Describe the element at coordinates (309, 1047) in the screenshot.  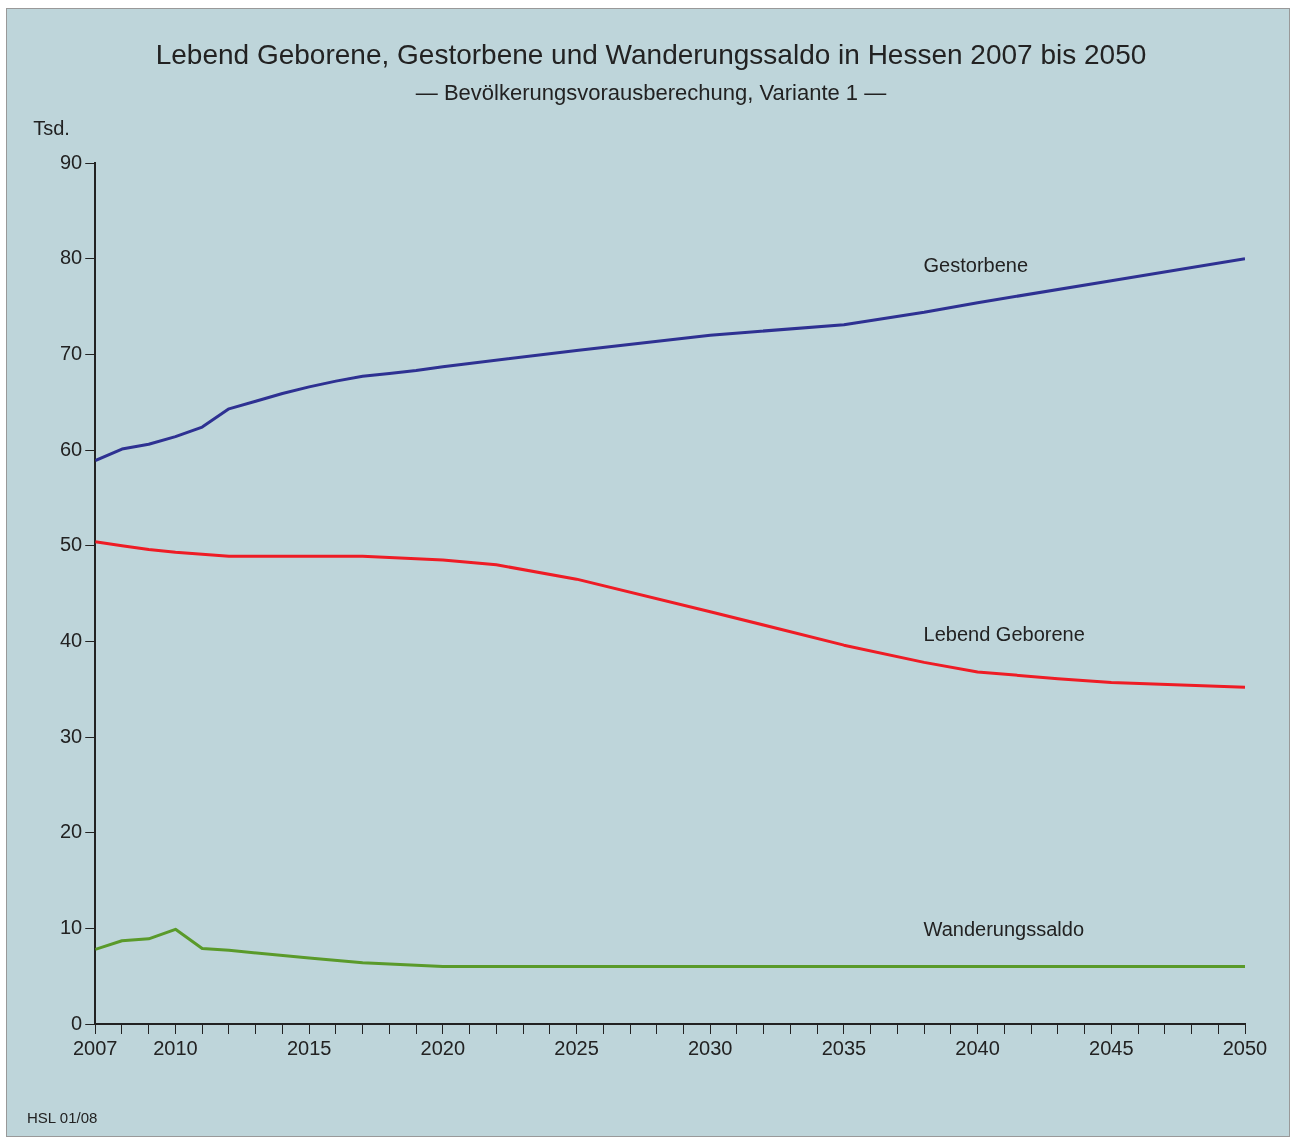
I see `x-tick-label: 2015` at that location.